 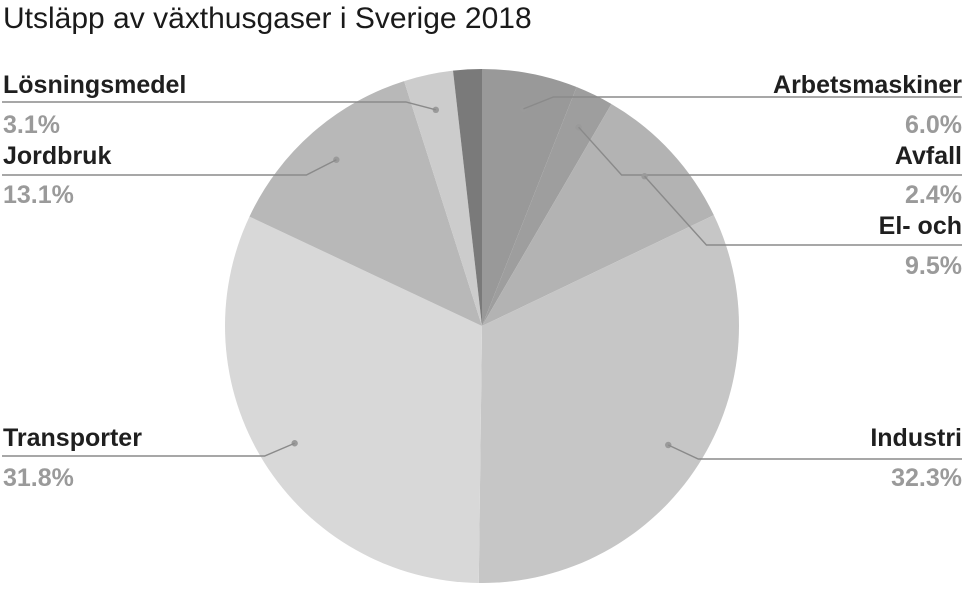 I want to click on pie-slice-avfall, so click(x=547, y=206).